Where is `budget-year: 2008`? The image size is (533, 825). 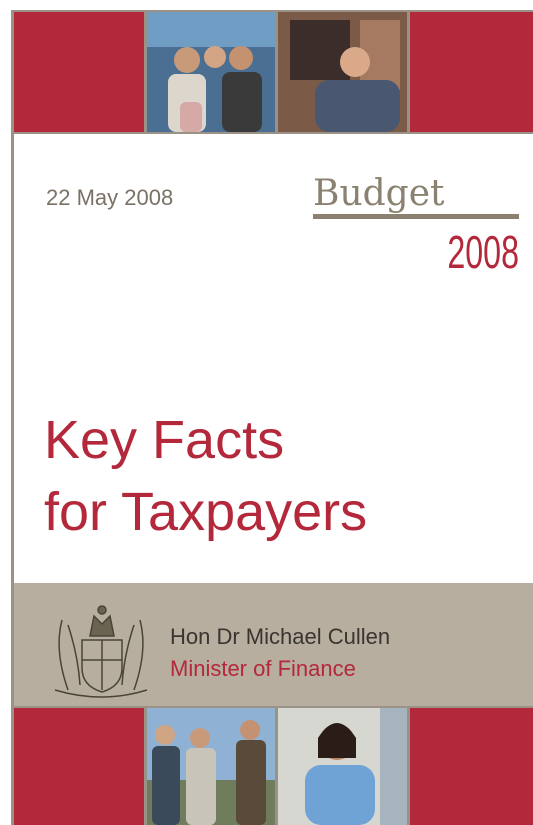
budget-year: 2008 is located at coordinates (483, 252).